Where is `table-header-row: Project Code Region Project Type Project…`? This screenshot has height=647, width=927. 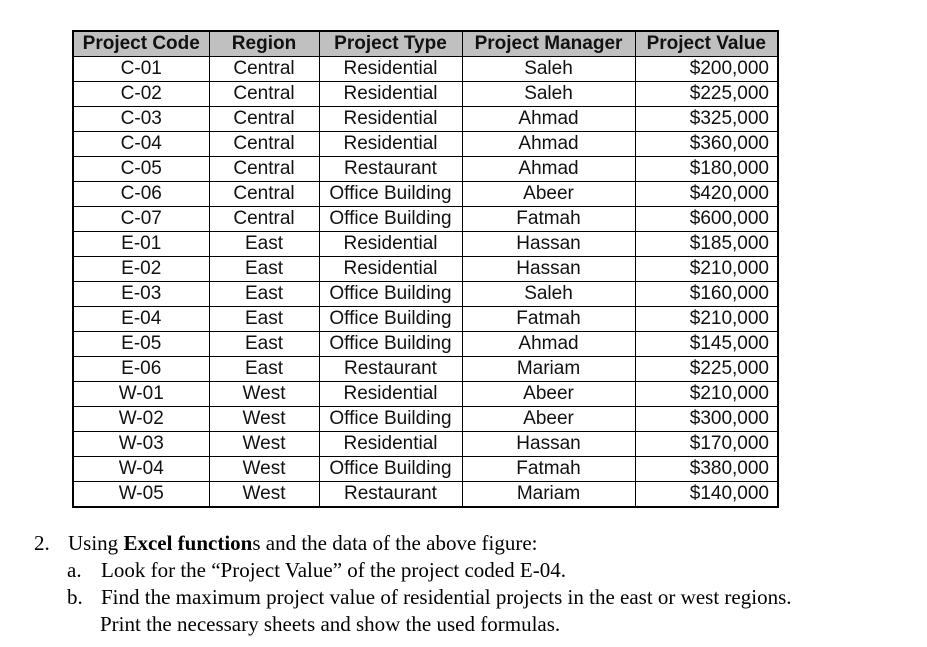
table-header-row: Project Code Region Project Type Project… is located at coordinates (425, 43).